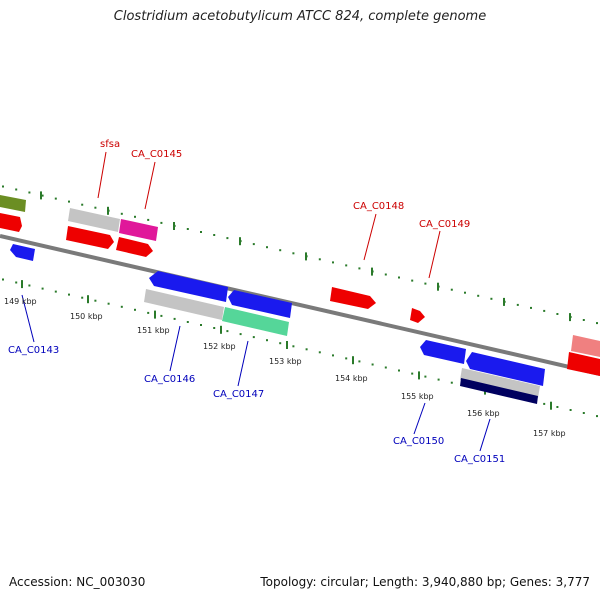  I want to click on label-ca-c0147: CA_C0147, so click(238, 394).